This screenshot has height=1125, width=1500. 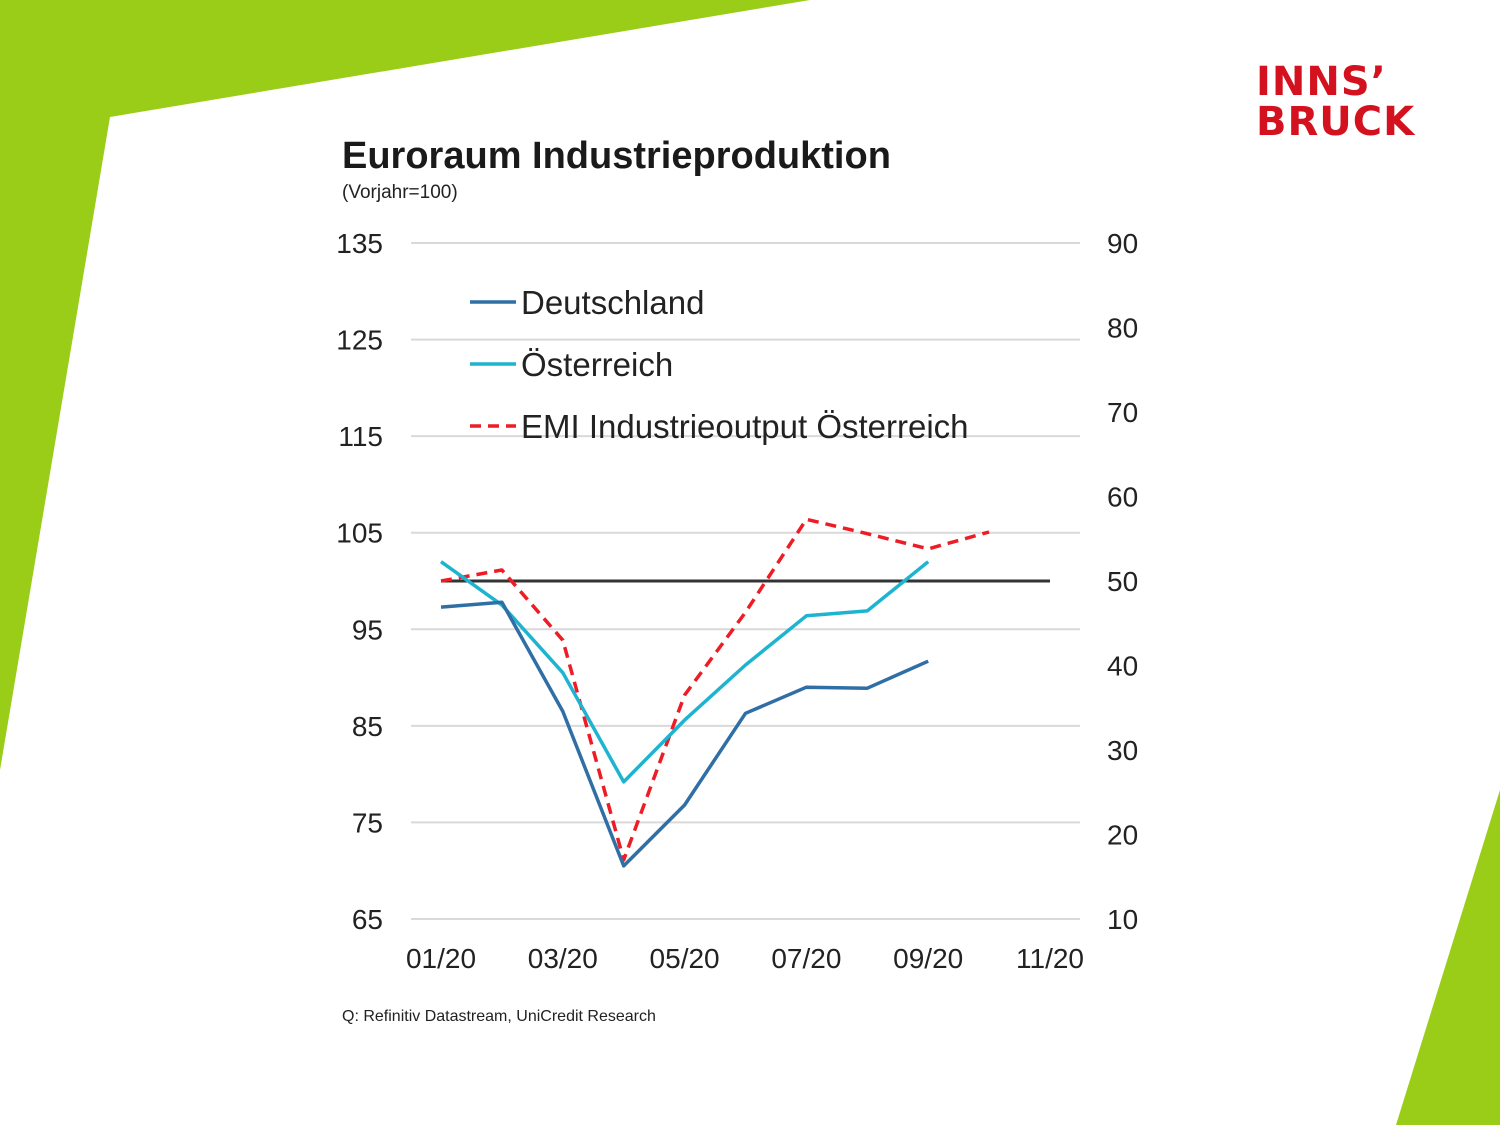 I want to click on y-left-tick-label: 125, so click(x=359, y=340).